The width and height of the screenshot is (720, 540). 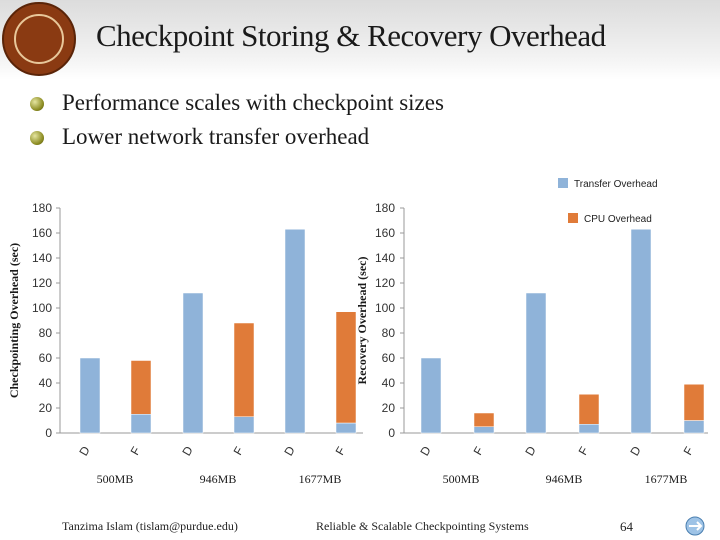 What do you see at coordinates (362, 321) in the screenshot?
I see `y-axis-title: Recovery Overhead (sec)` at bounding box center [362, 321].